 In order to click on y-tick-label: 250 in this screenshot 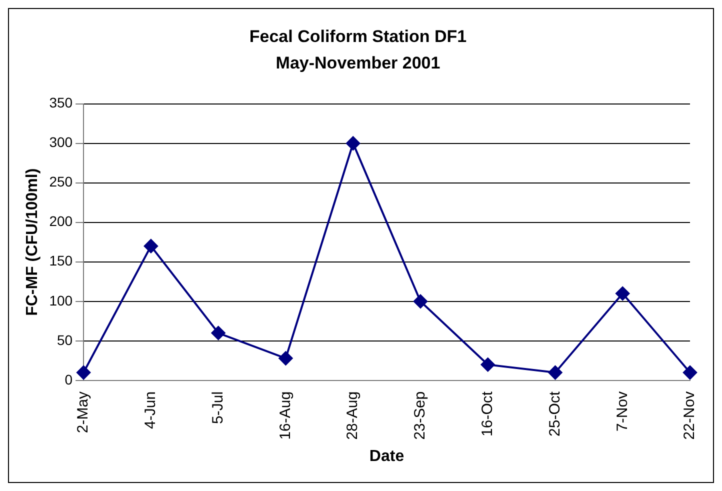, I will do `click(61, 182)`.